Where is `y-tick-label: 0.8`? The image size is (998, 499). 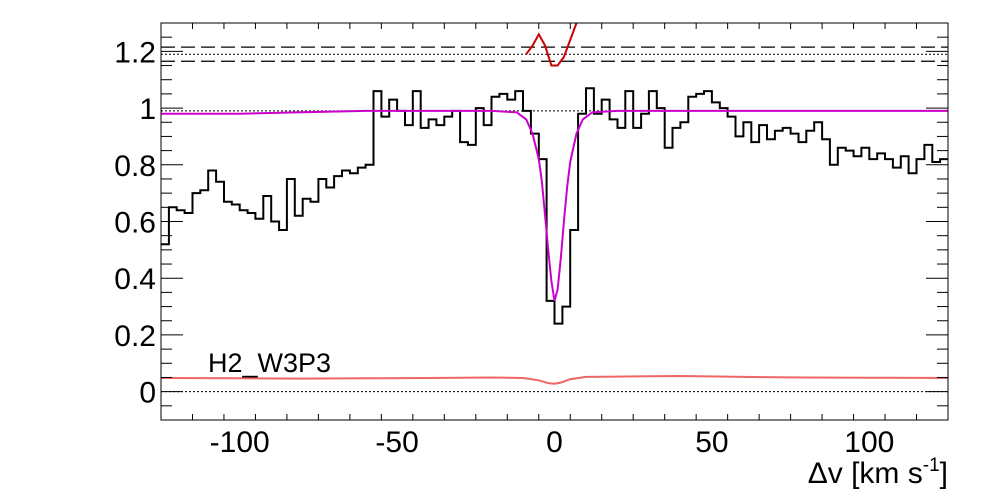 y-tick-label: 0.8 is located at coordinates (135, 166).